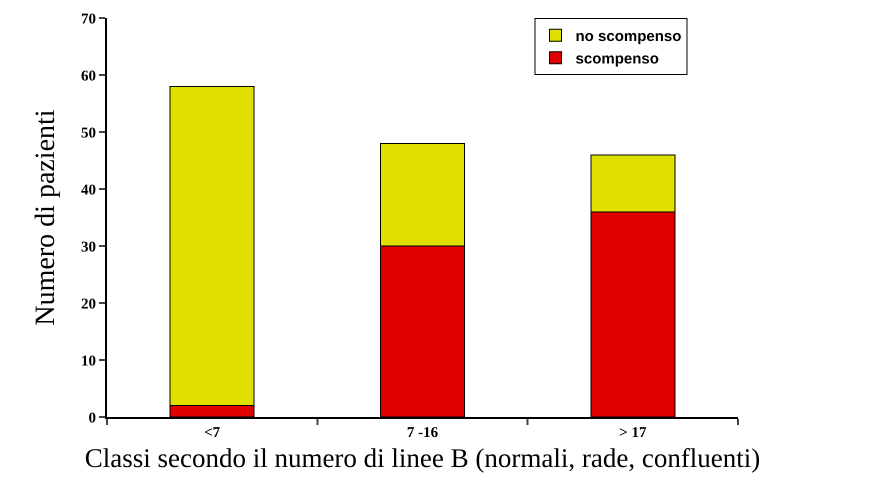  What do you see at coordinates (92, 418) in the screenshot?
I see `y-tick-label: 0` at bounding box center [92, 418].